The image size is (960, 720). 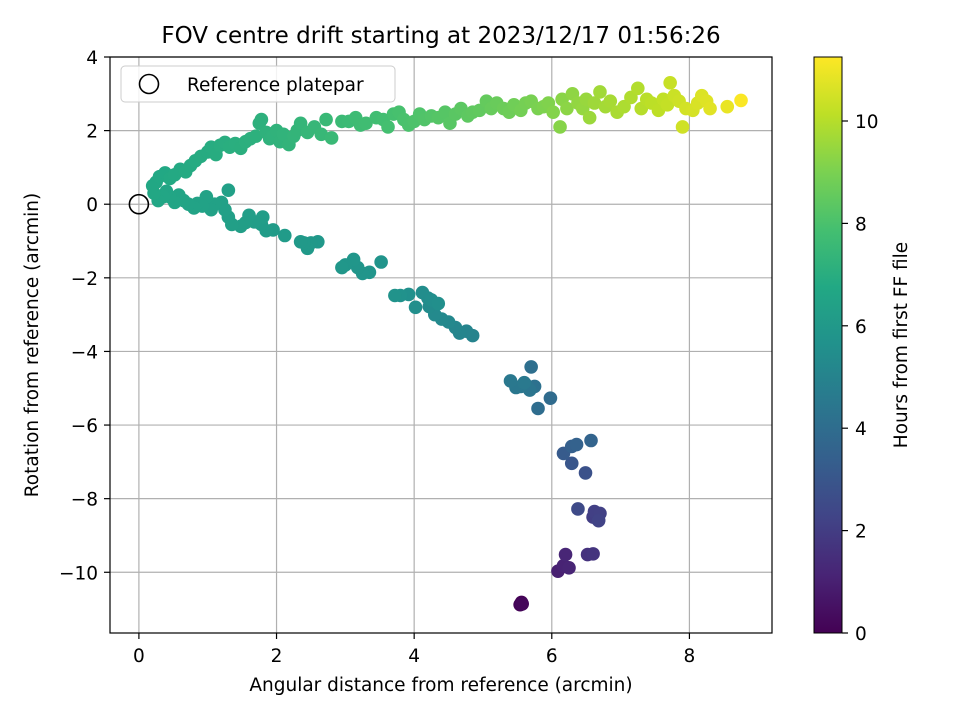 I want to click on y-axis-ticks: −10 −8 −6 −4 −2 0 2 4, so click(x=84, y=316).